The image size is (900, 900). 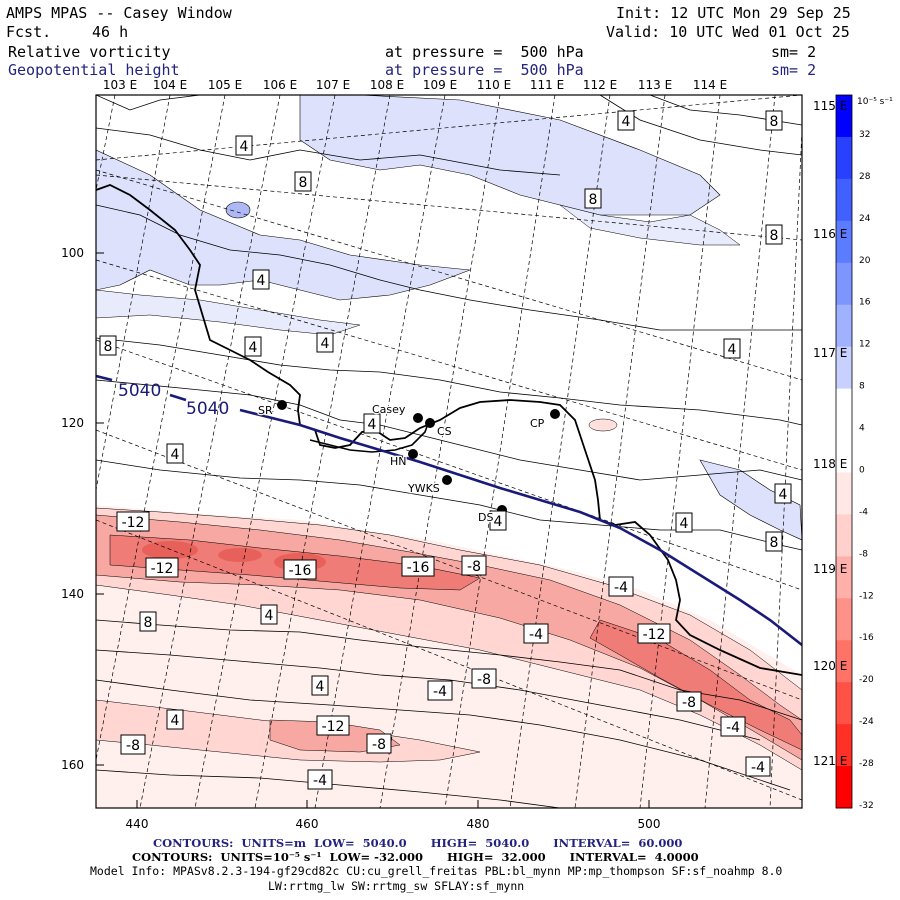 I want to click on station-label: CS, so click(x=444, y=431).